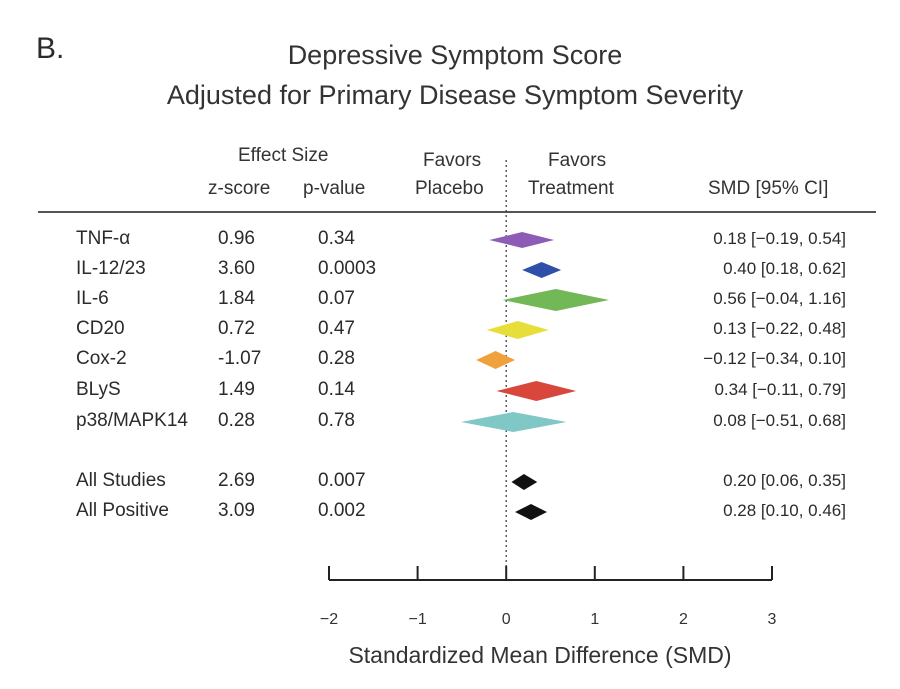 Image resolution: width=900 pixels, height=689 pixels. Describe the element at coordinates (342, 480) in the screenshot. I see `row-p-value: 0.007` at that location.